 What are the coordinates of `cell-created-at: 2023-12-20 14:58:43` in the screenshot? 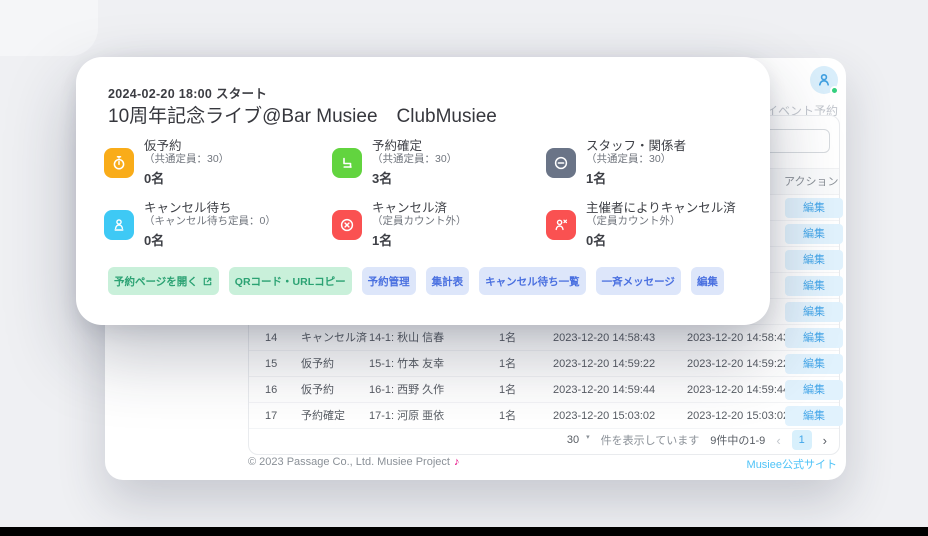 It's located at (604, 338).